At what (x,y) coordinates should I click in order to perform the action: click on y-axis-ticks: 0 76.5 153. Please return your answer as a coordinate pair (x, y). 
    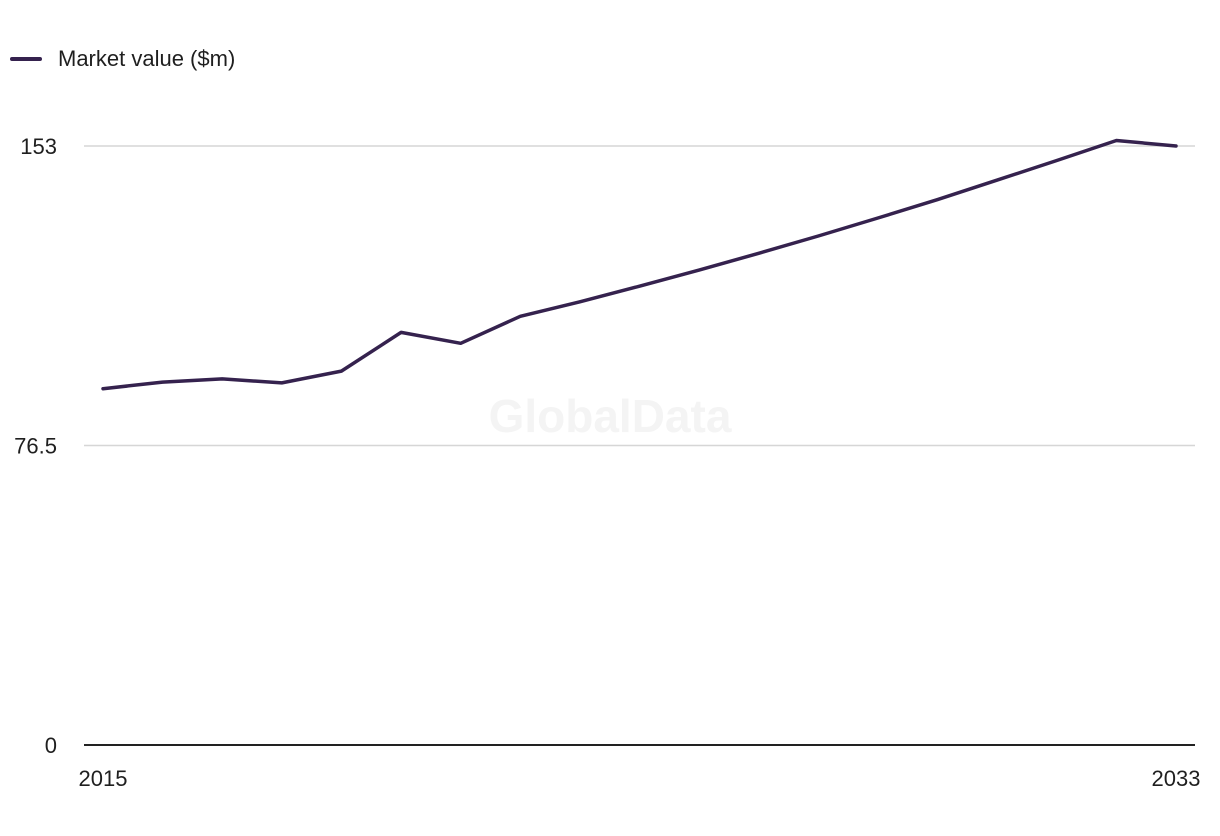
    Looking at the image, I should click on (35, 446).